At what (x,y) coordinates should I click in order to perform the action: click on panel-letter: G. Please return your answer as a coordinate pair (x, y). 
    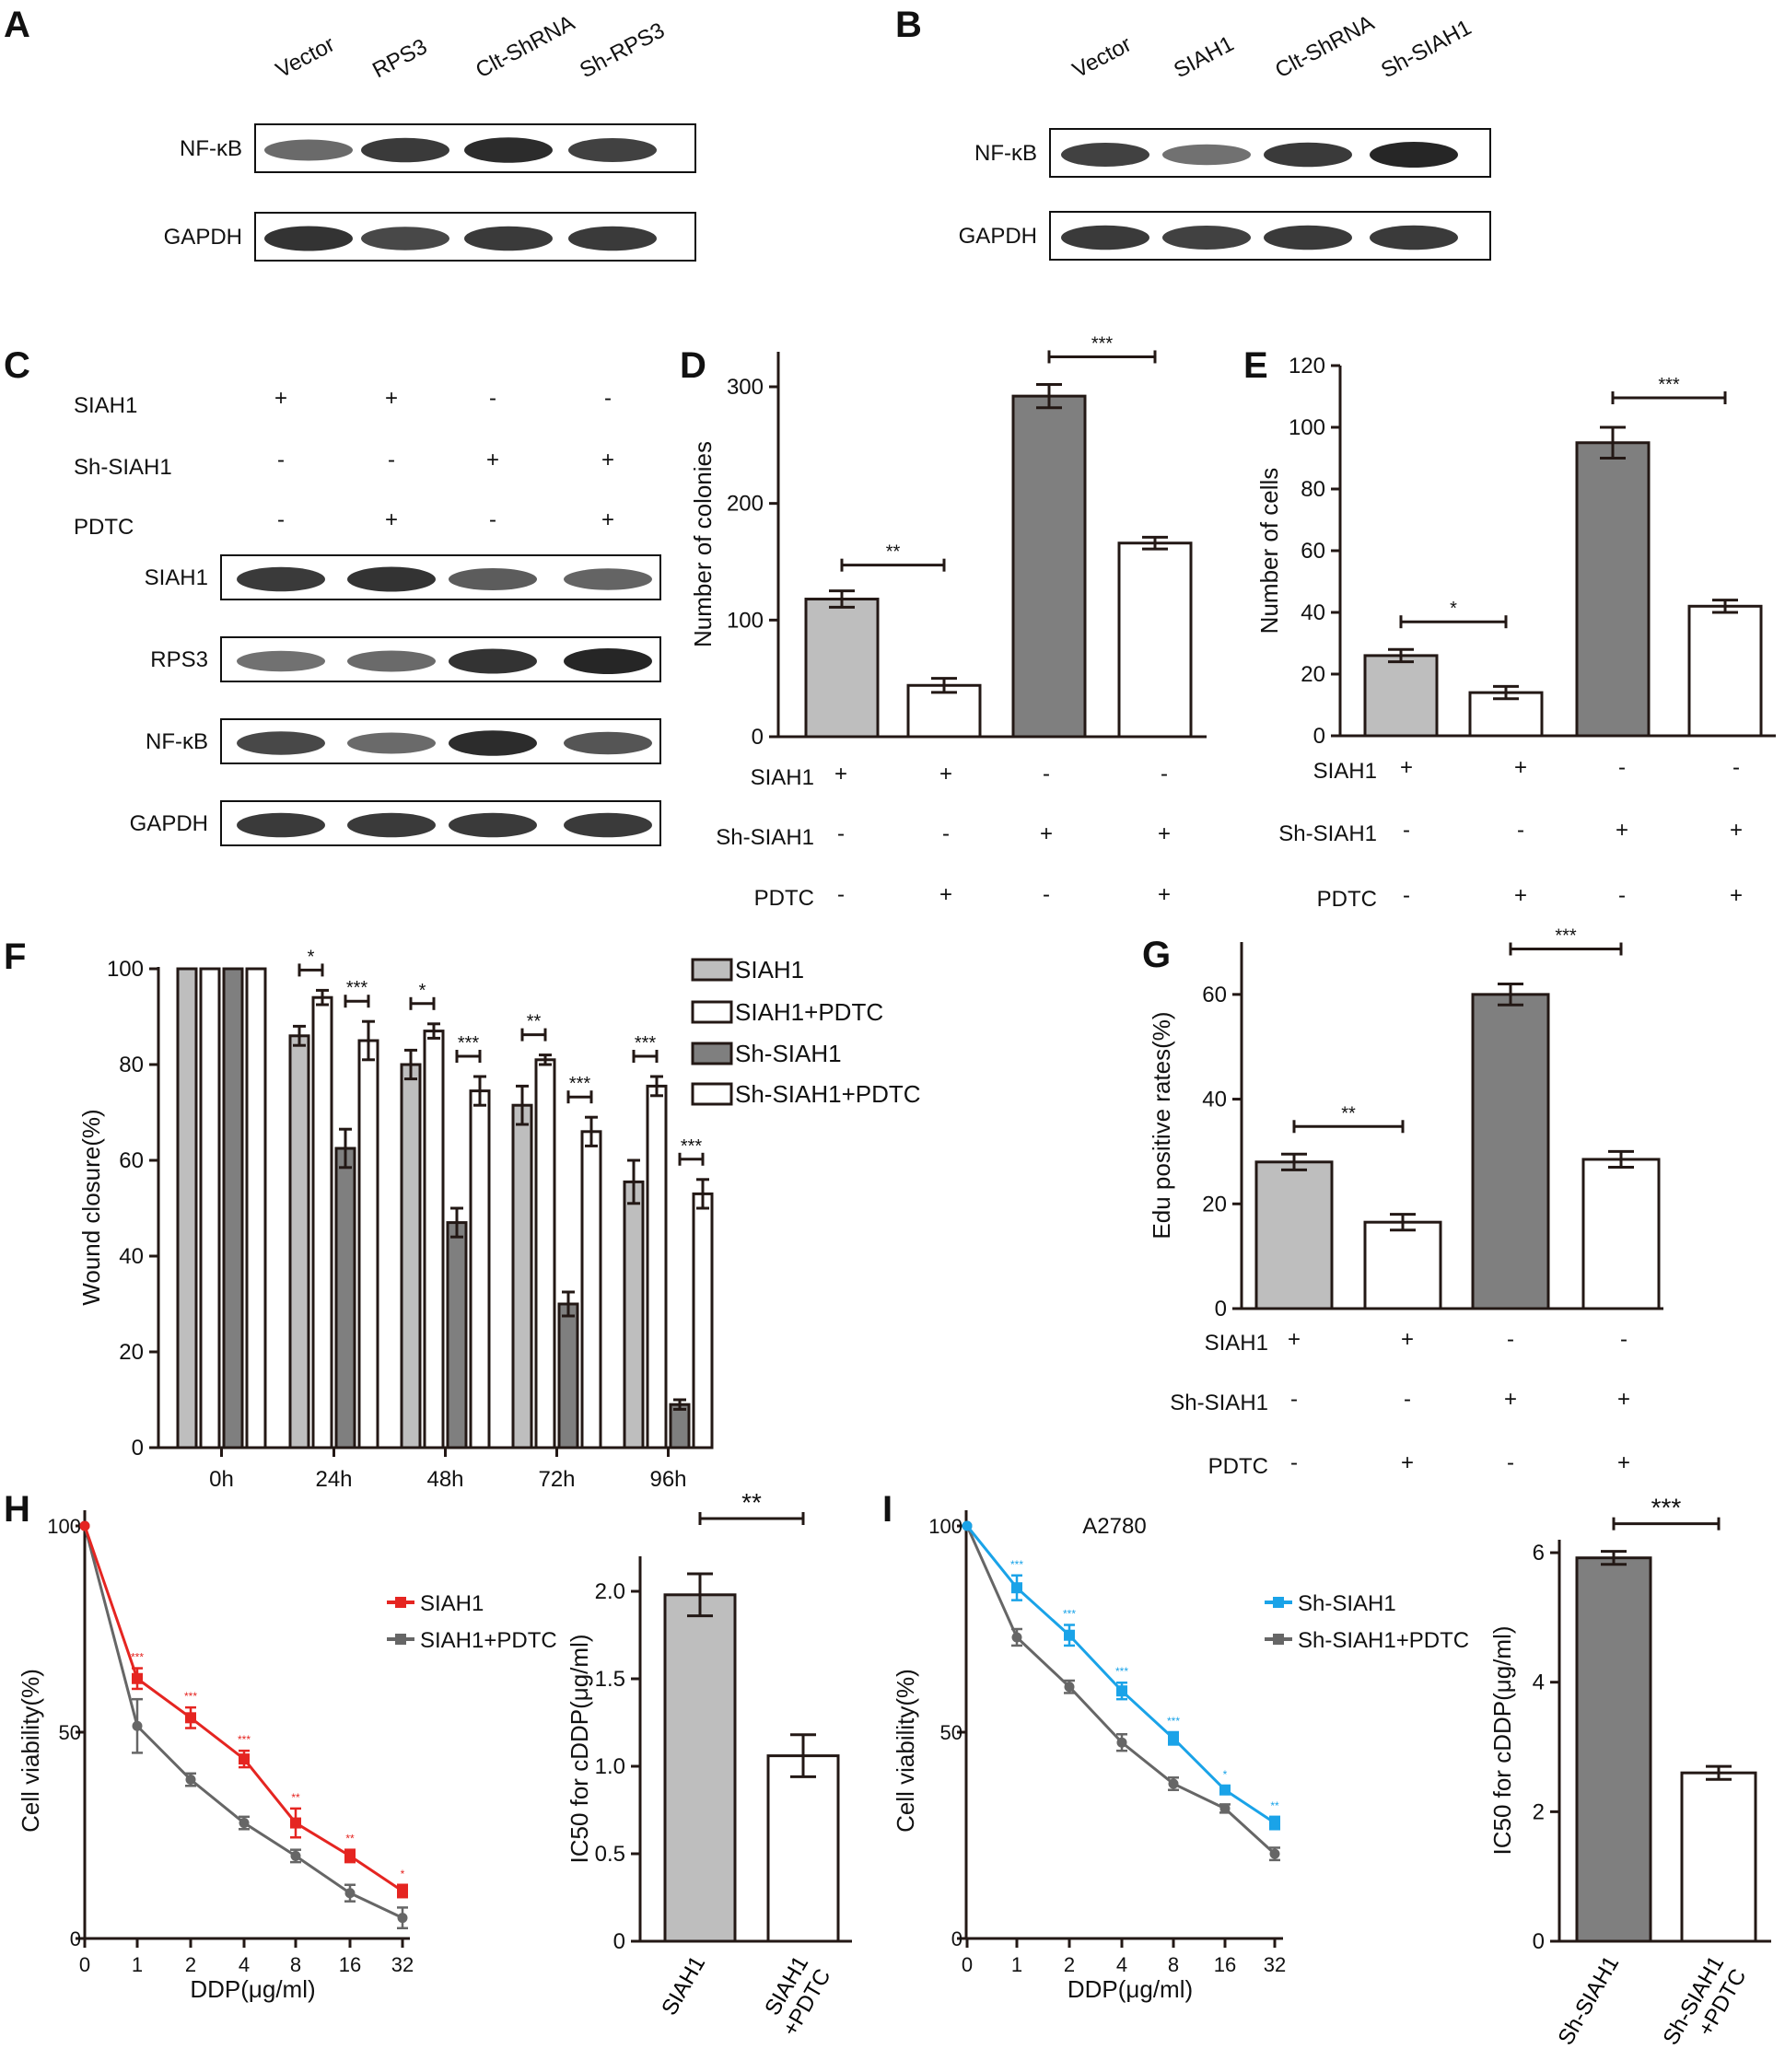
    Looking at the image, I should click on (1156, 955).